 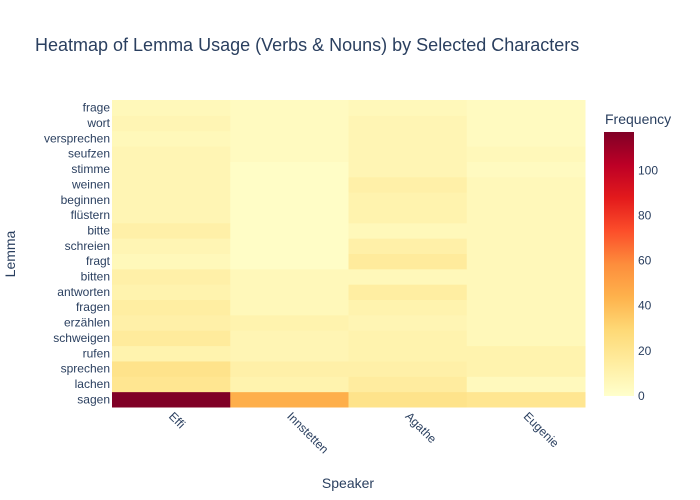 I want to click on colorbar-tick-label: 100, so click(x=648, y=170).